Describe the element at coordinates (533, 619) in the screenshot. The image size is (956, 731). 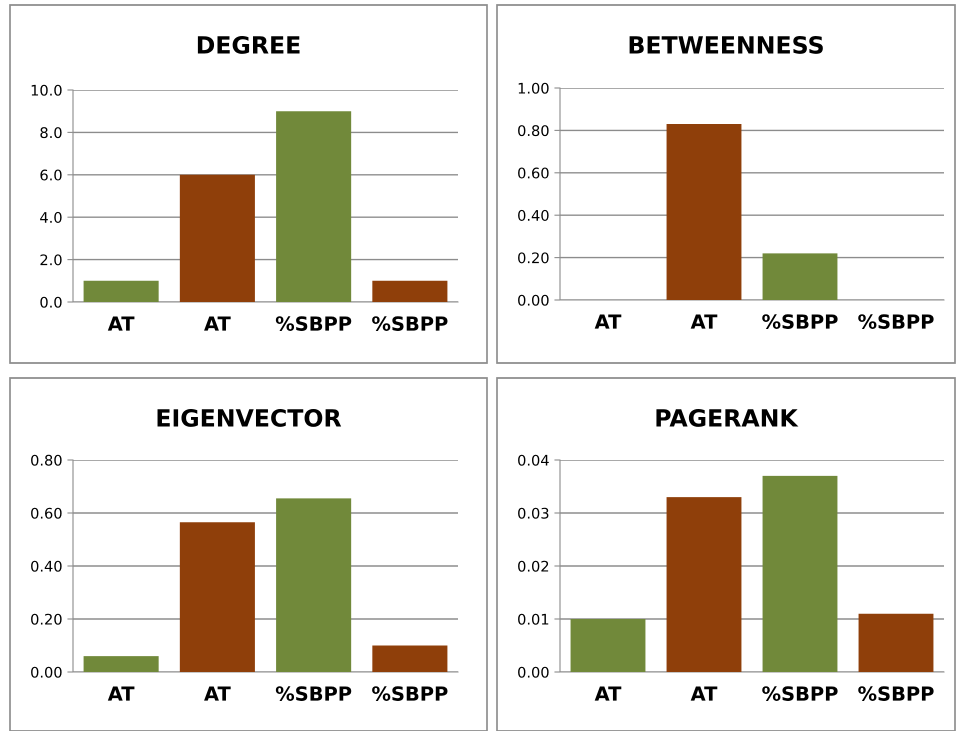
I see `y-tick-label: 0.01` at that location.